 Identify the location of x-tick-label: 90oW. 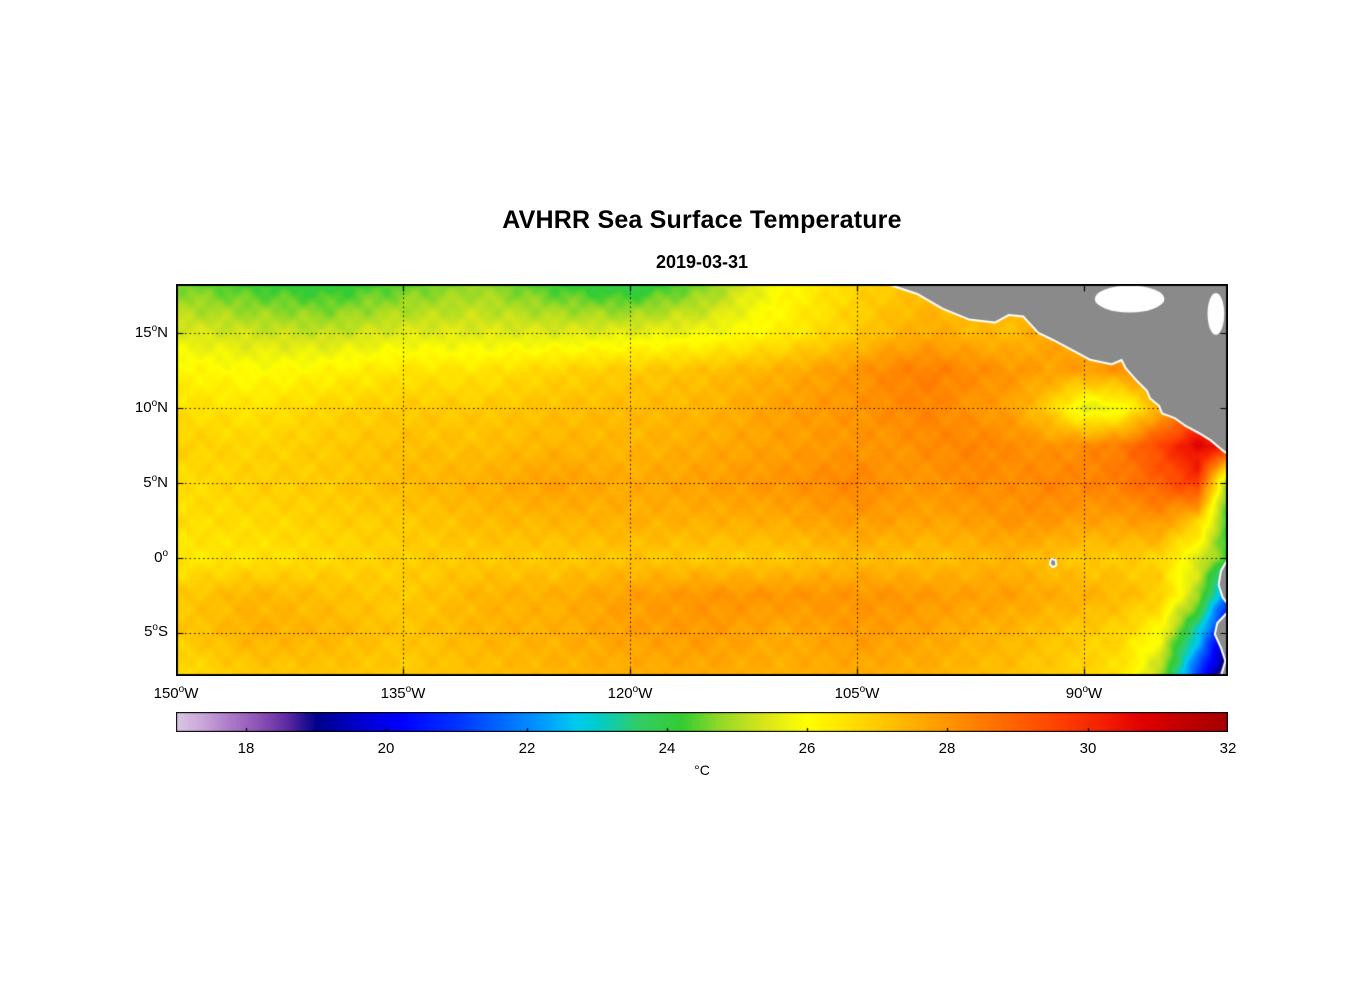
(1084, 693).